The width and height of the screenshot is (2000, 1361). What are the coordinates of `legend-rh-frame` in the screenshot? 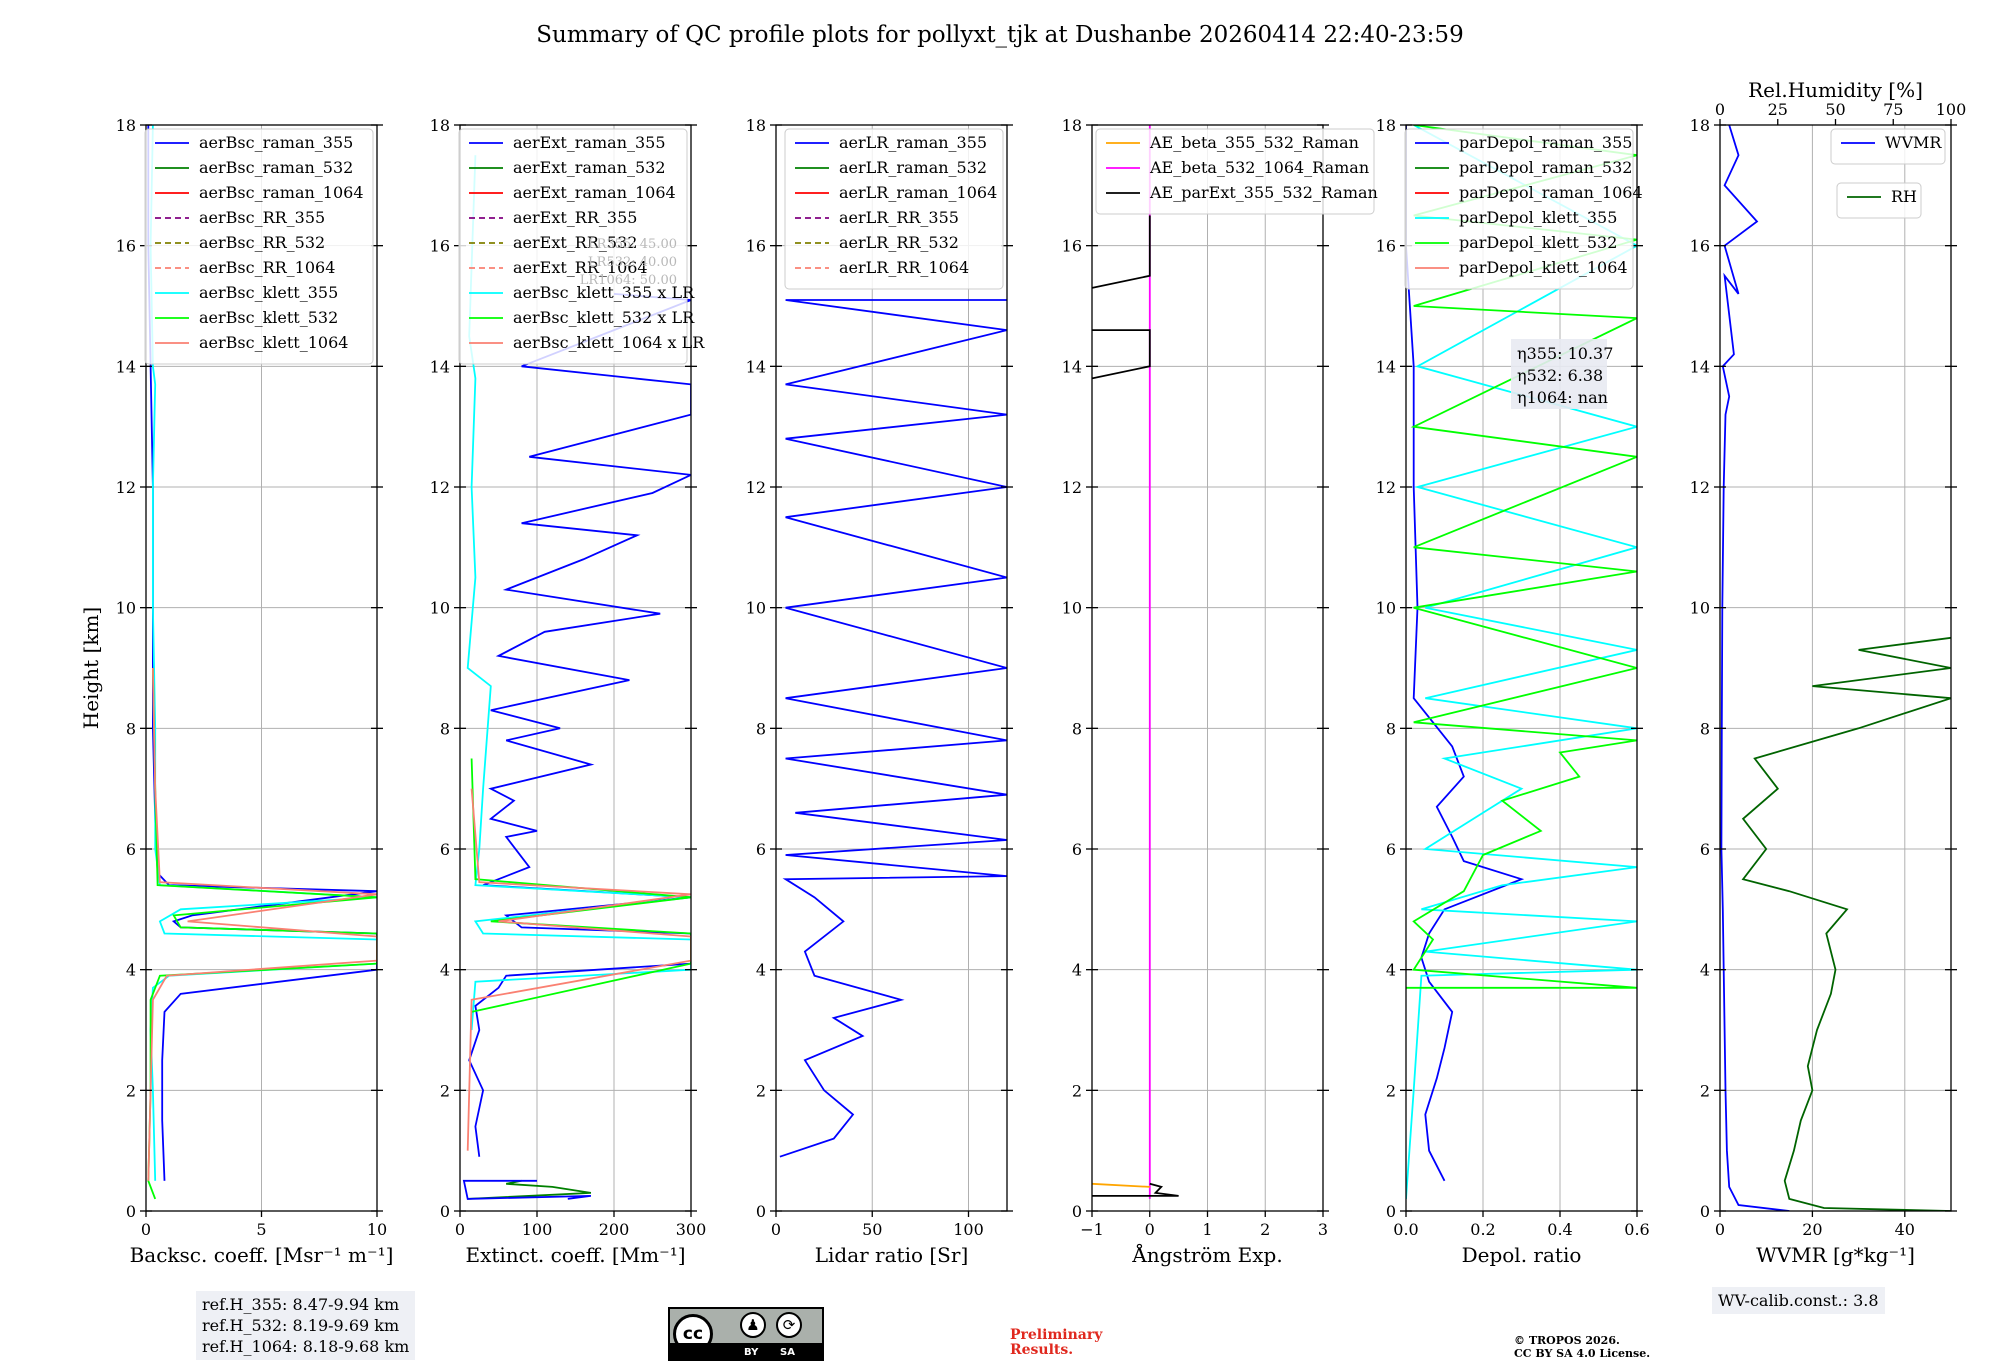 It's located at (1879, 200).